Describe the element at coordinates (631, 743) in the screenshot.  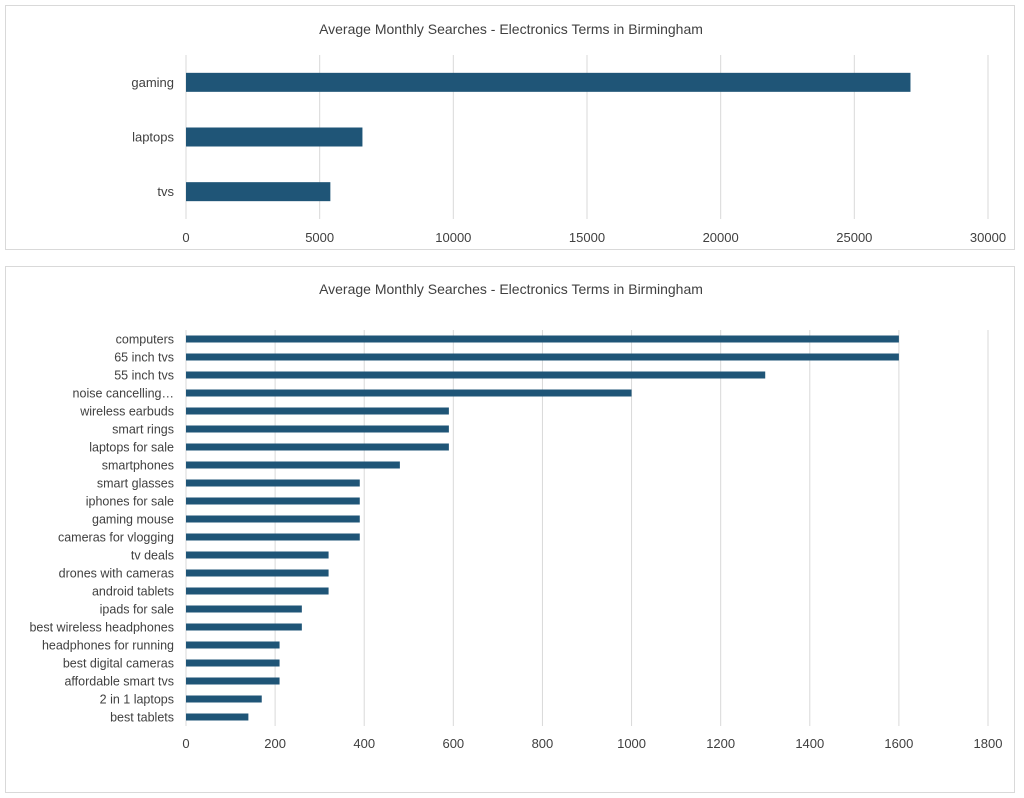
I see `x-tick-label: 1000` at that location.